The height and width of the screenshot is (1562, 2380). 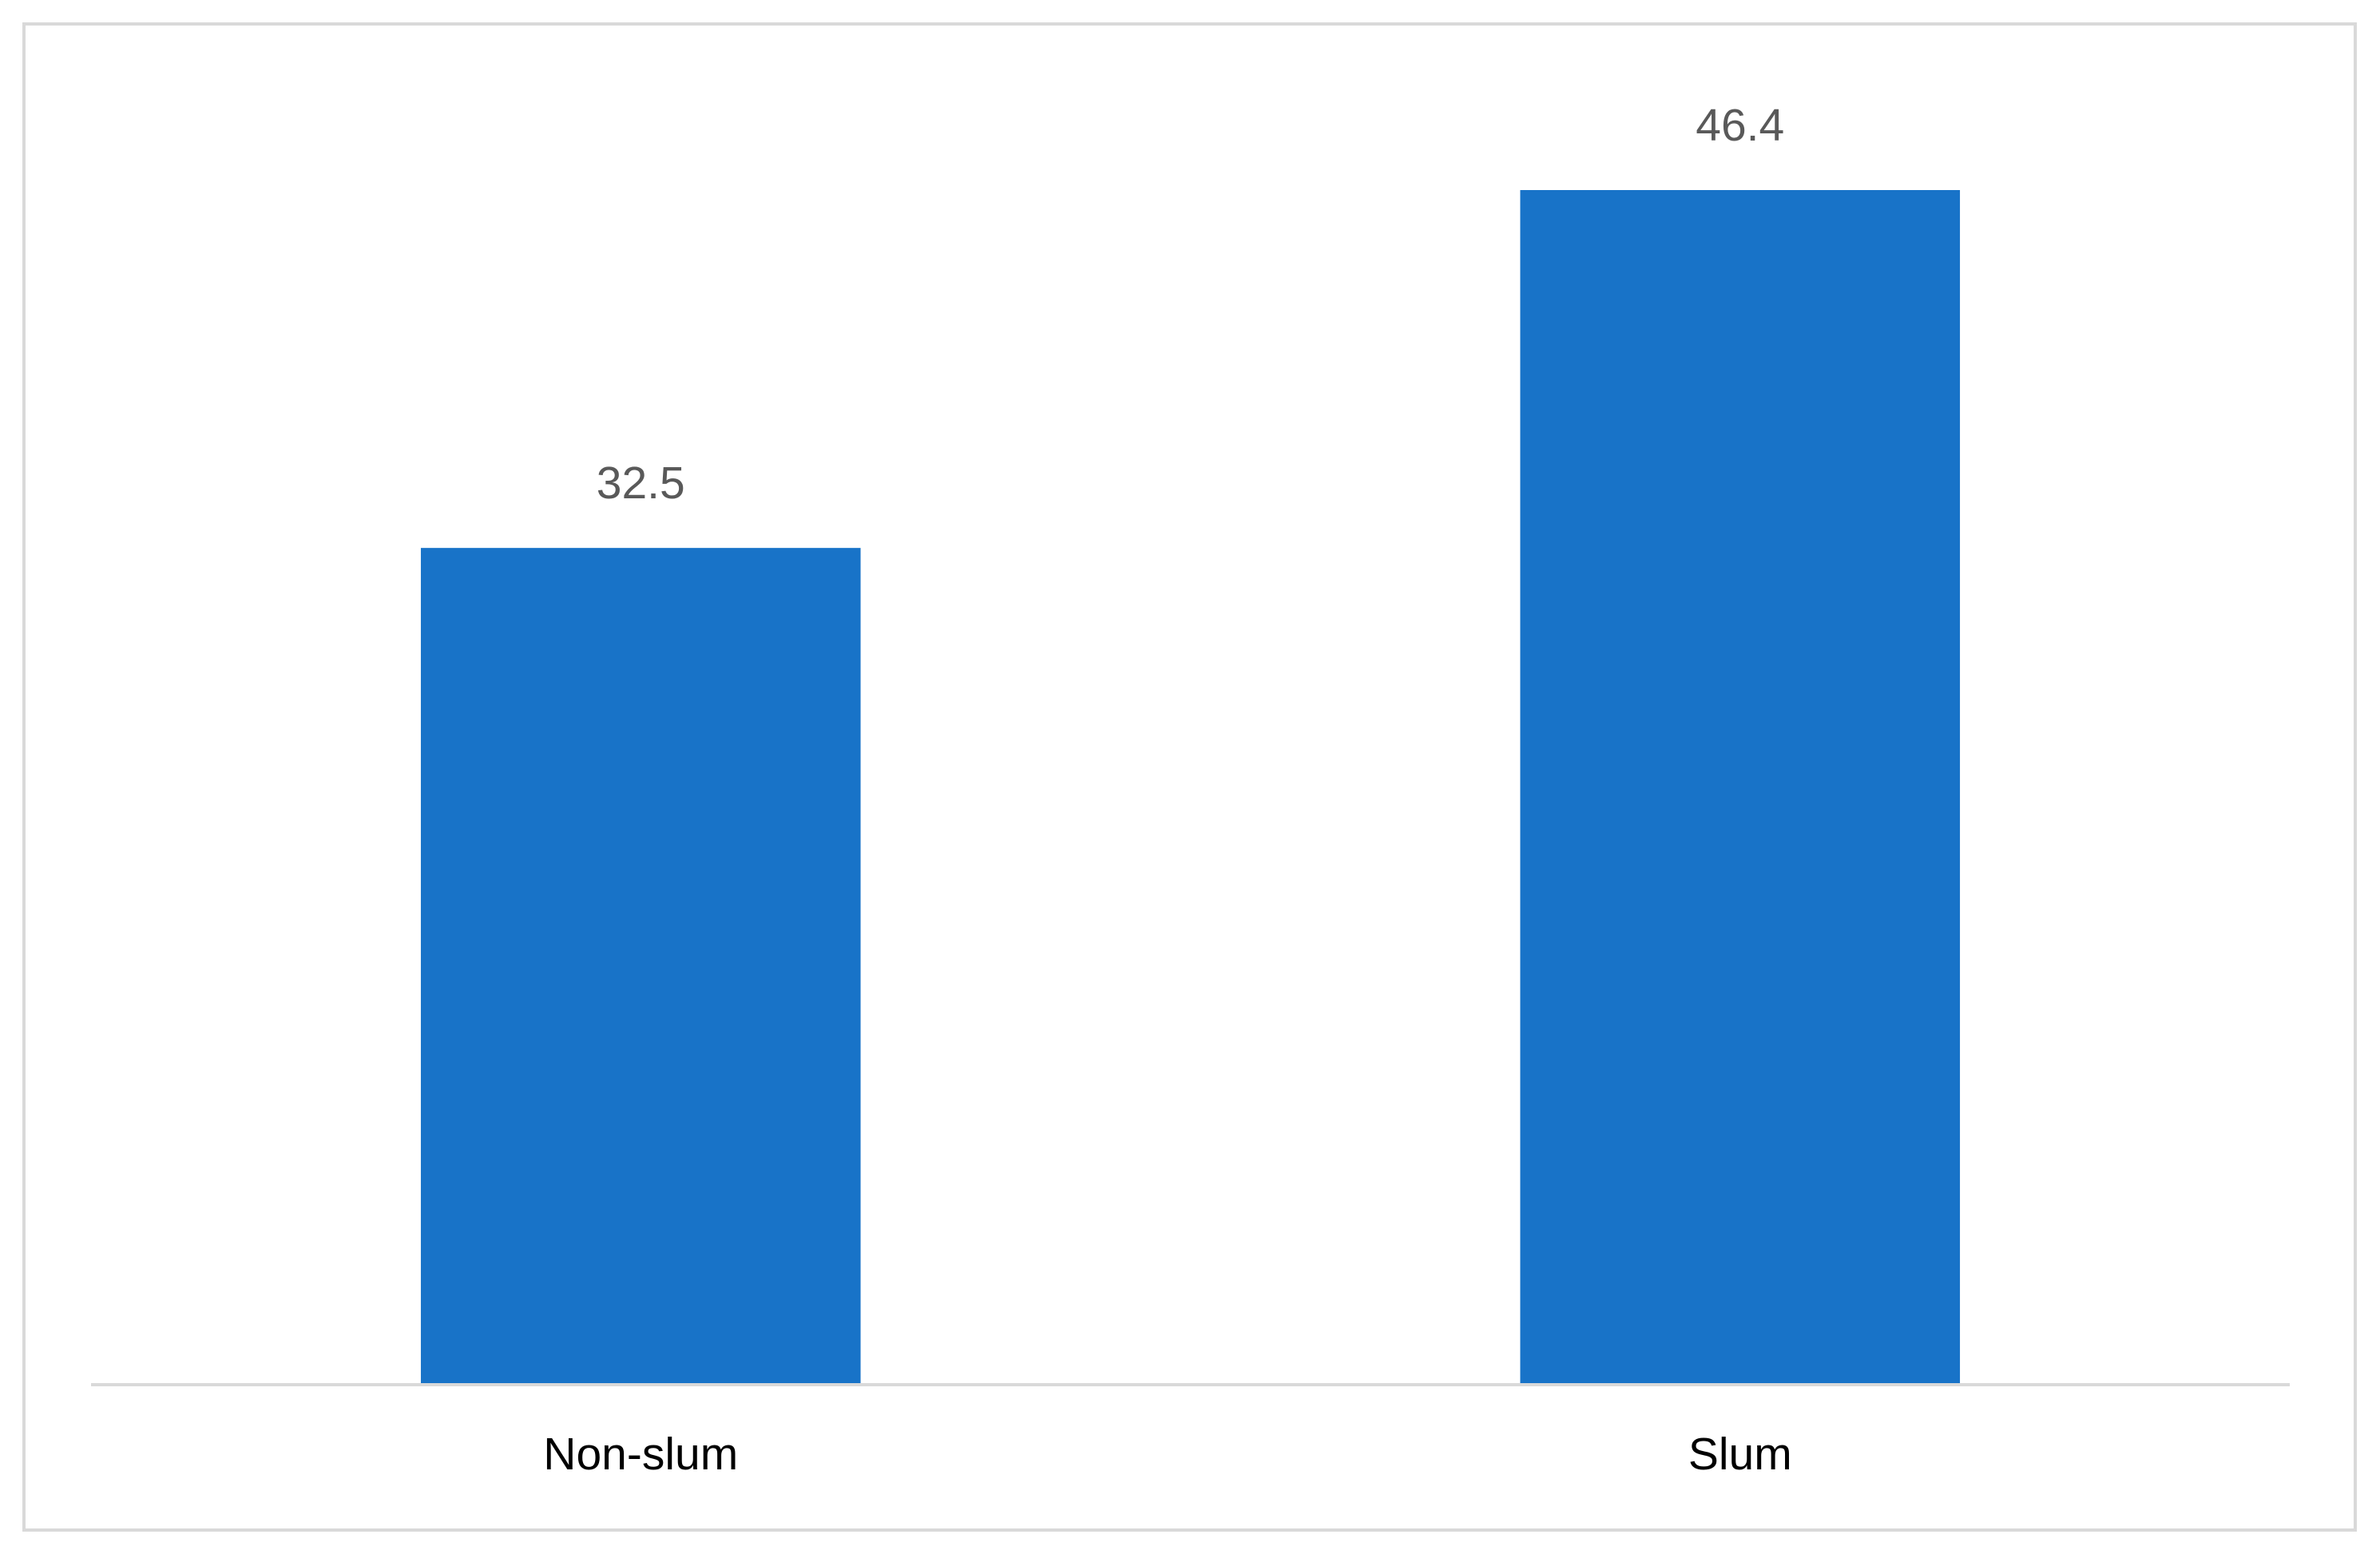 What do you see at coordinates (1740, 125) in the screenshot?
I see `value-label: 46.4` at bounding box center [1740, 125].